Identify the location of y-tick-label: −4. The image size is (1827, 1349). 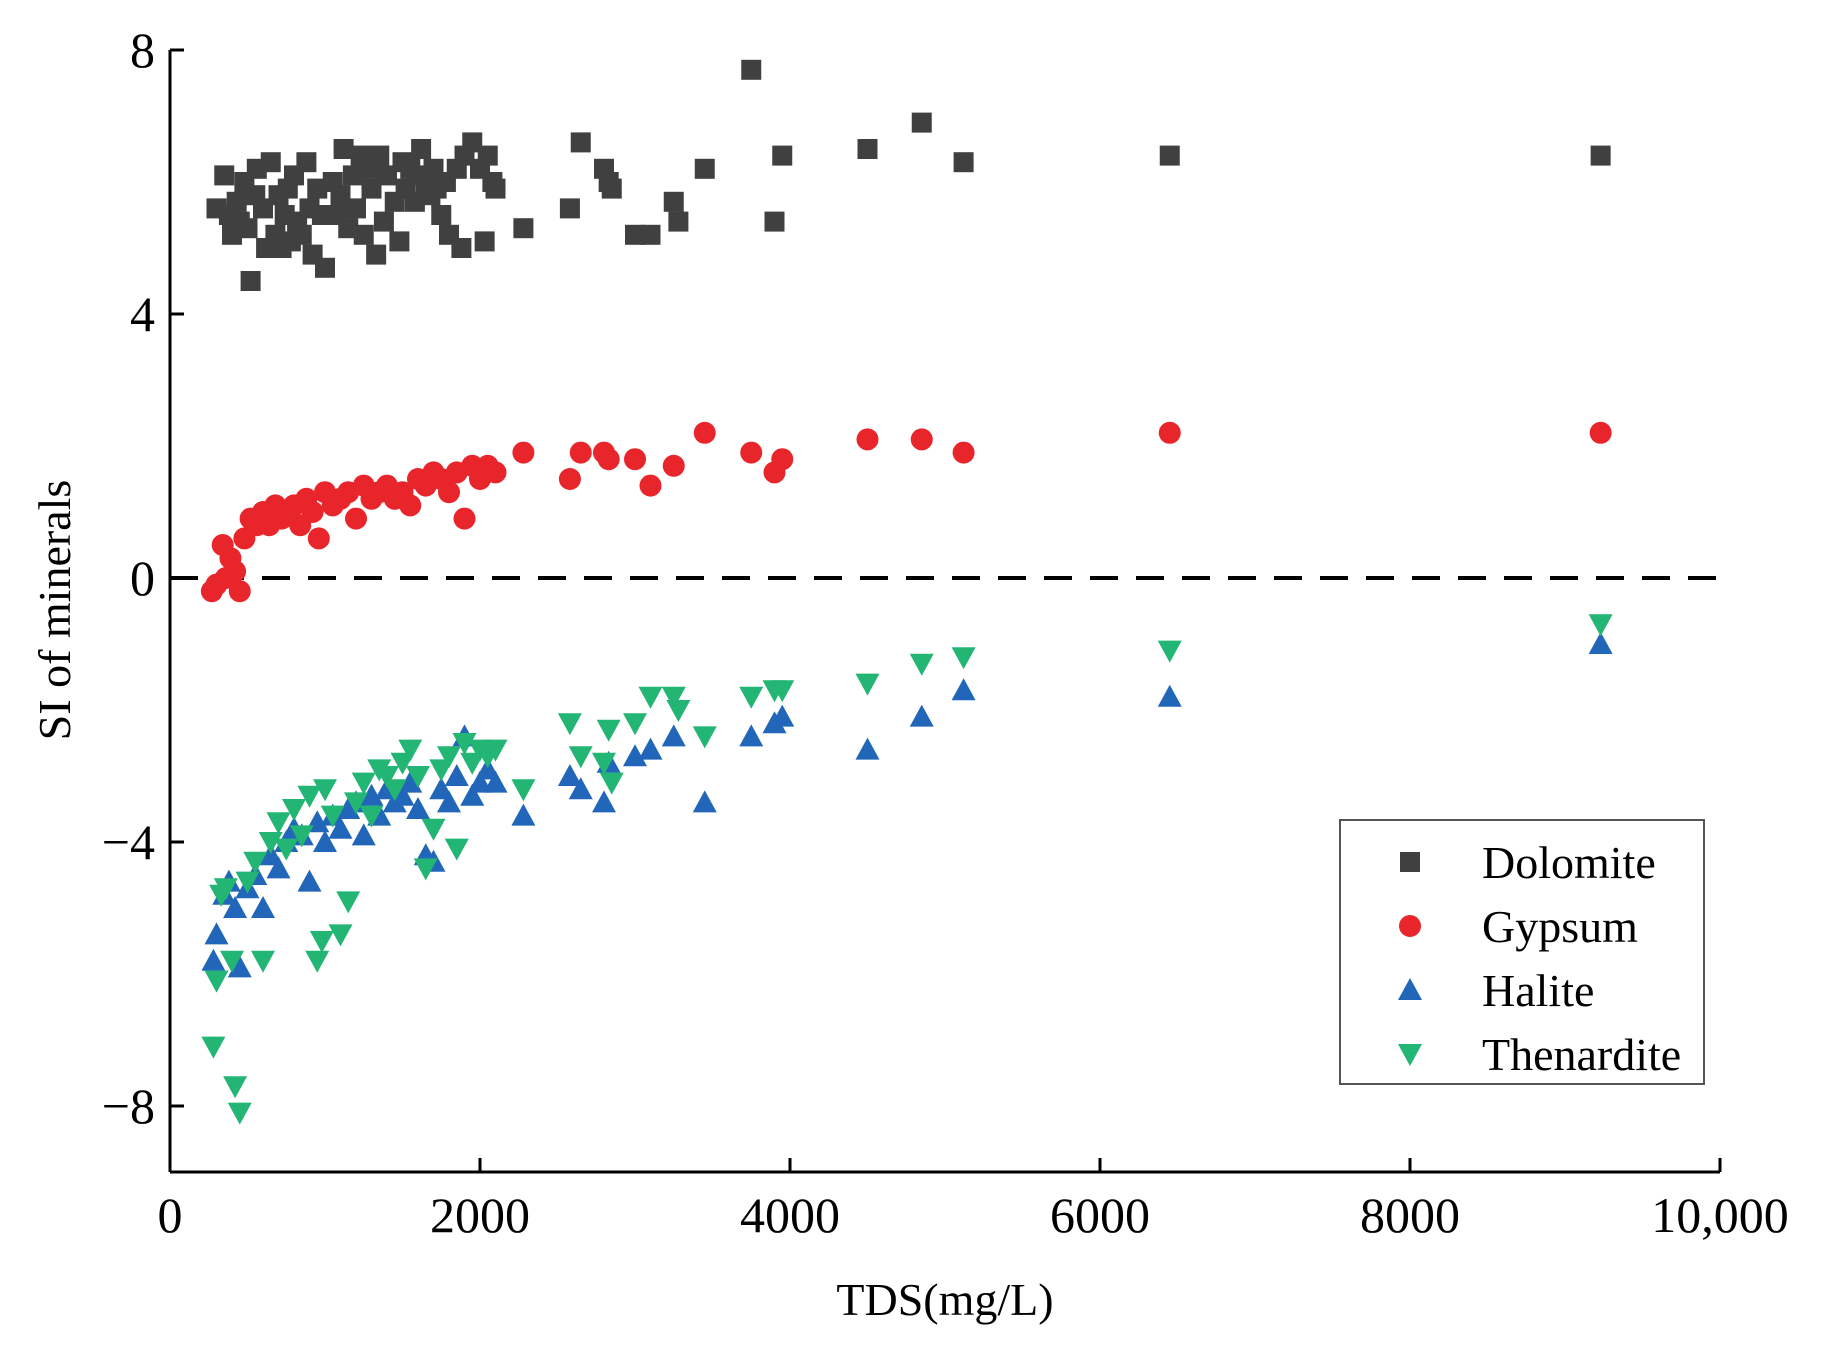
(128, 842).